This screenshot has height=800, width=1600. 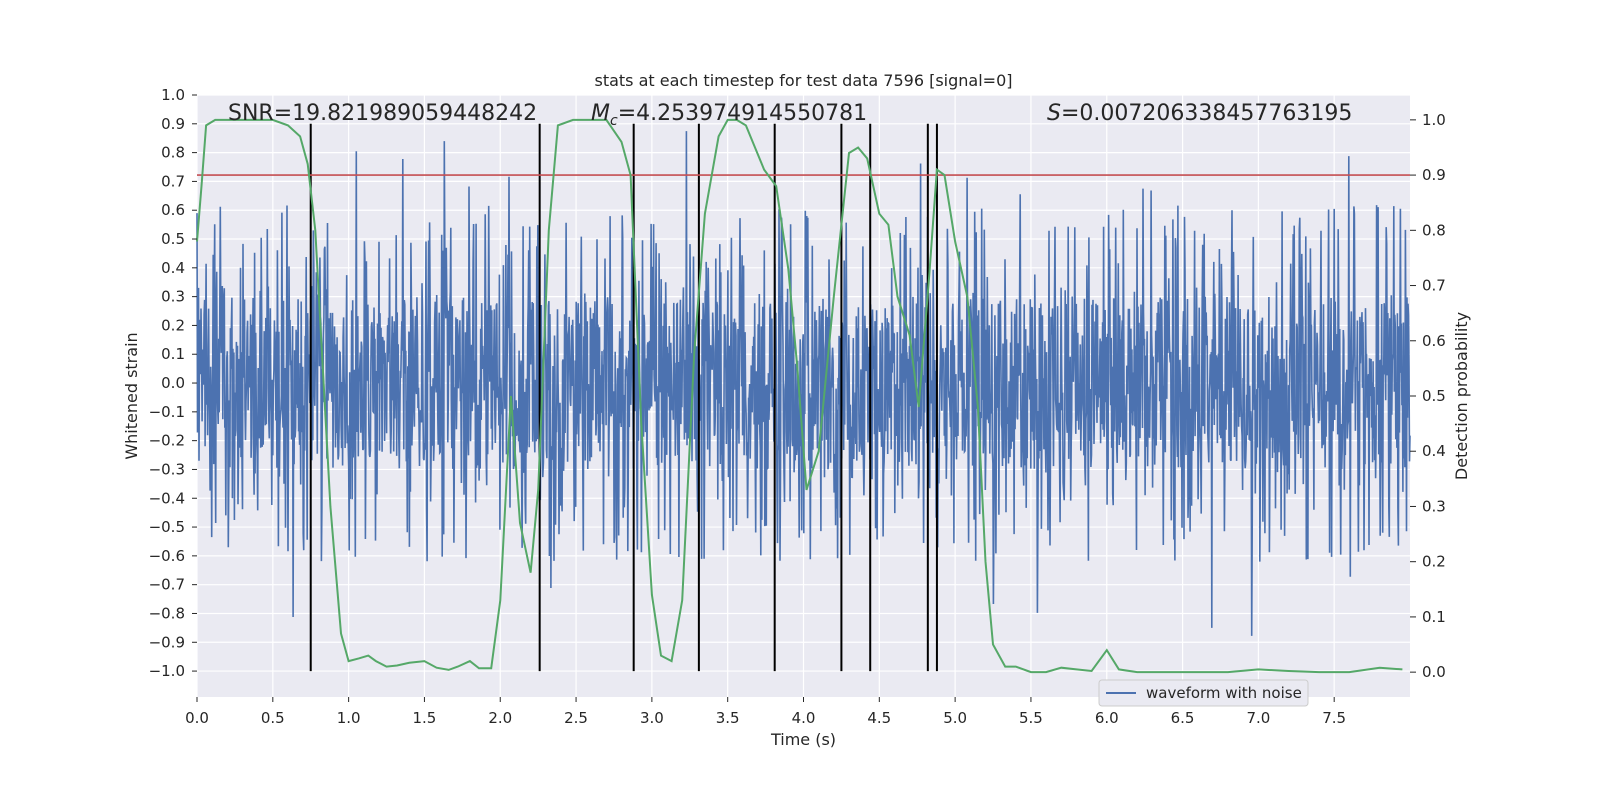 What do you see at coordinates (167, 585) in the screenshot?
I see `y-tick-label: −0.7` at bounding box center [167, 585].